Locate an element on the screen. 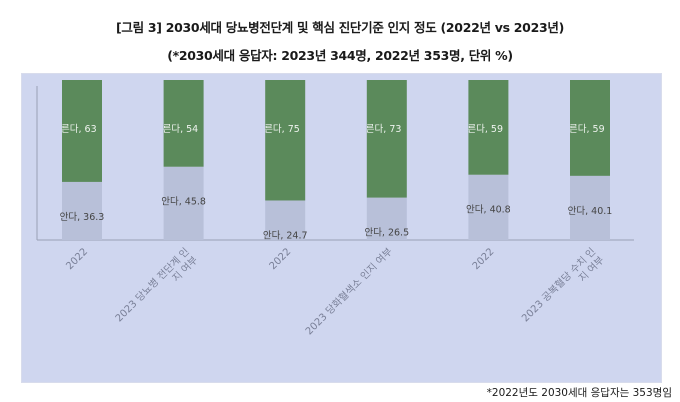  data-label-known-2: 안다, 24.7 is located at coordinates (285, 235).